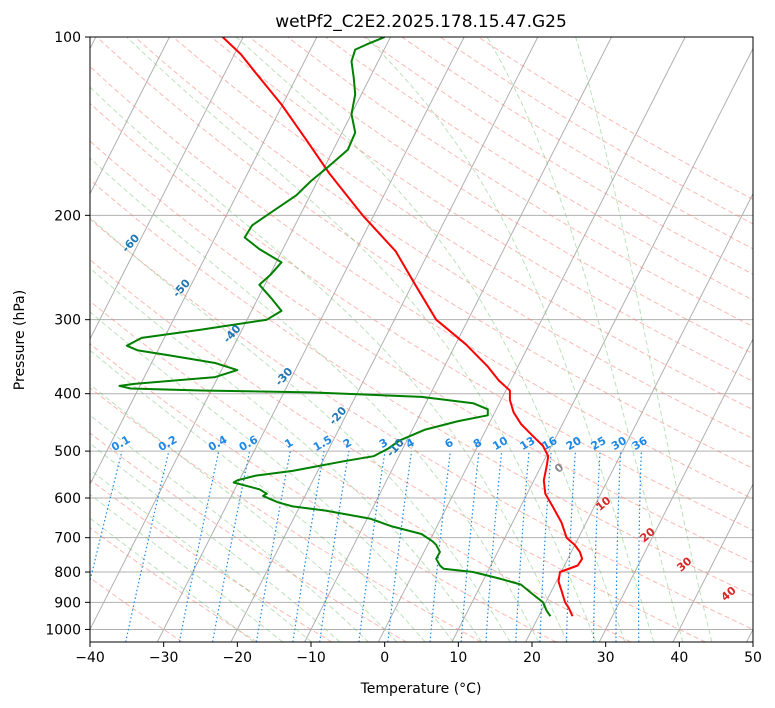 Image resolution: width=775 pixels, height=708 pixels. I want to click on y-tick-label: 600, so click(67, 499).